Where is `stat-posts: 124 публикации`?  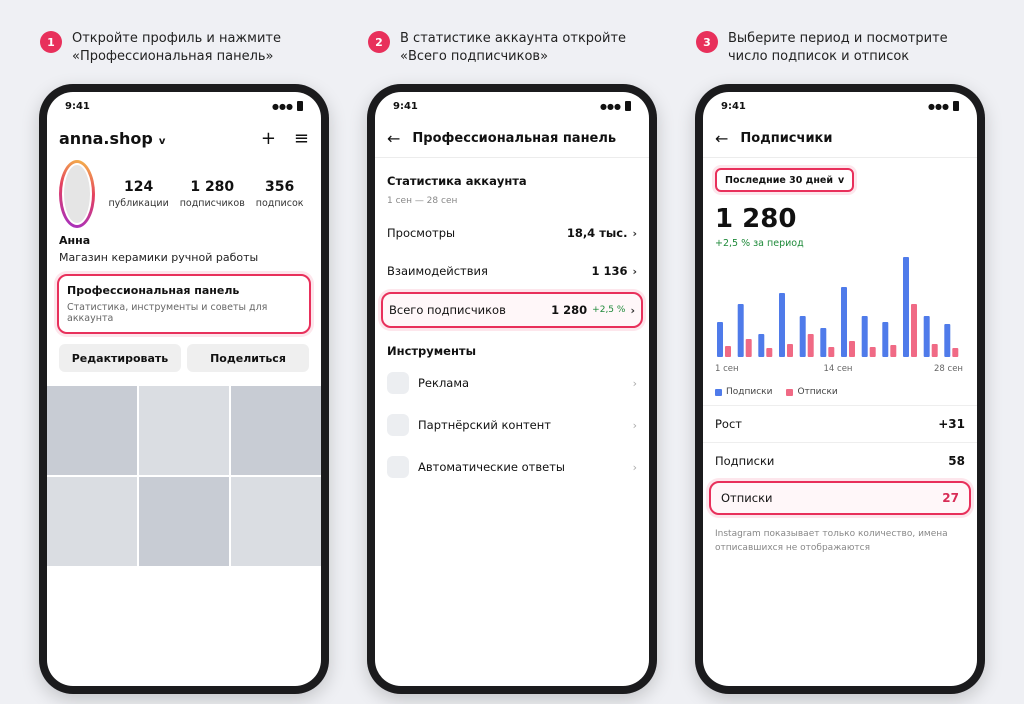 stat-posts: 124 публикации is located at coordinates (138, 194).